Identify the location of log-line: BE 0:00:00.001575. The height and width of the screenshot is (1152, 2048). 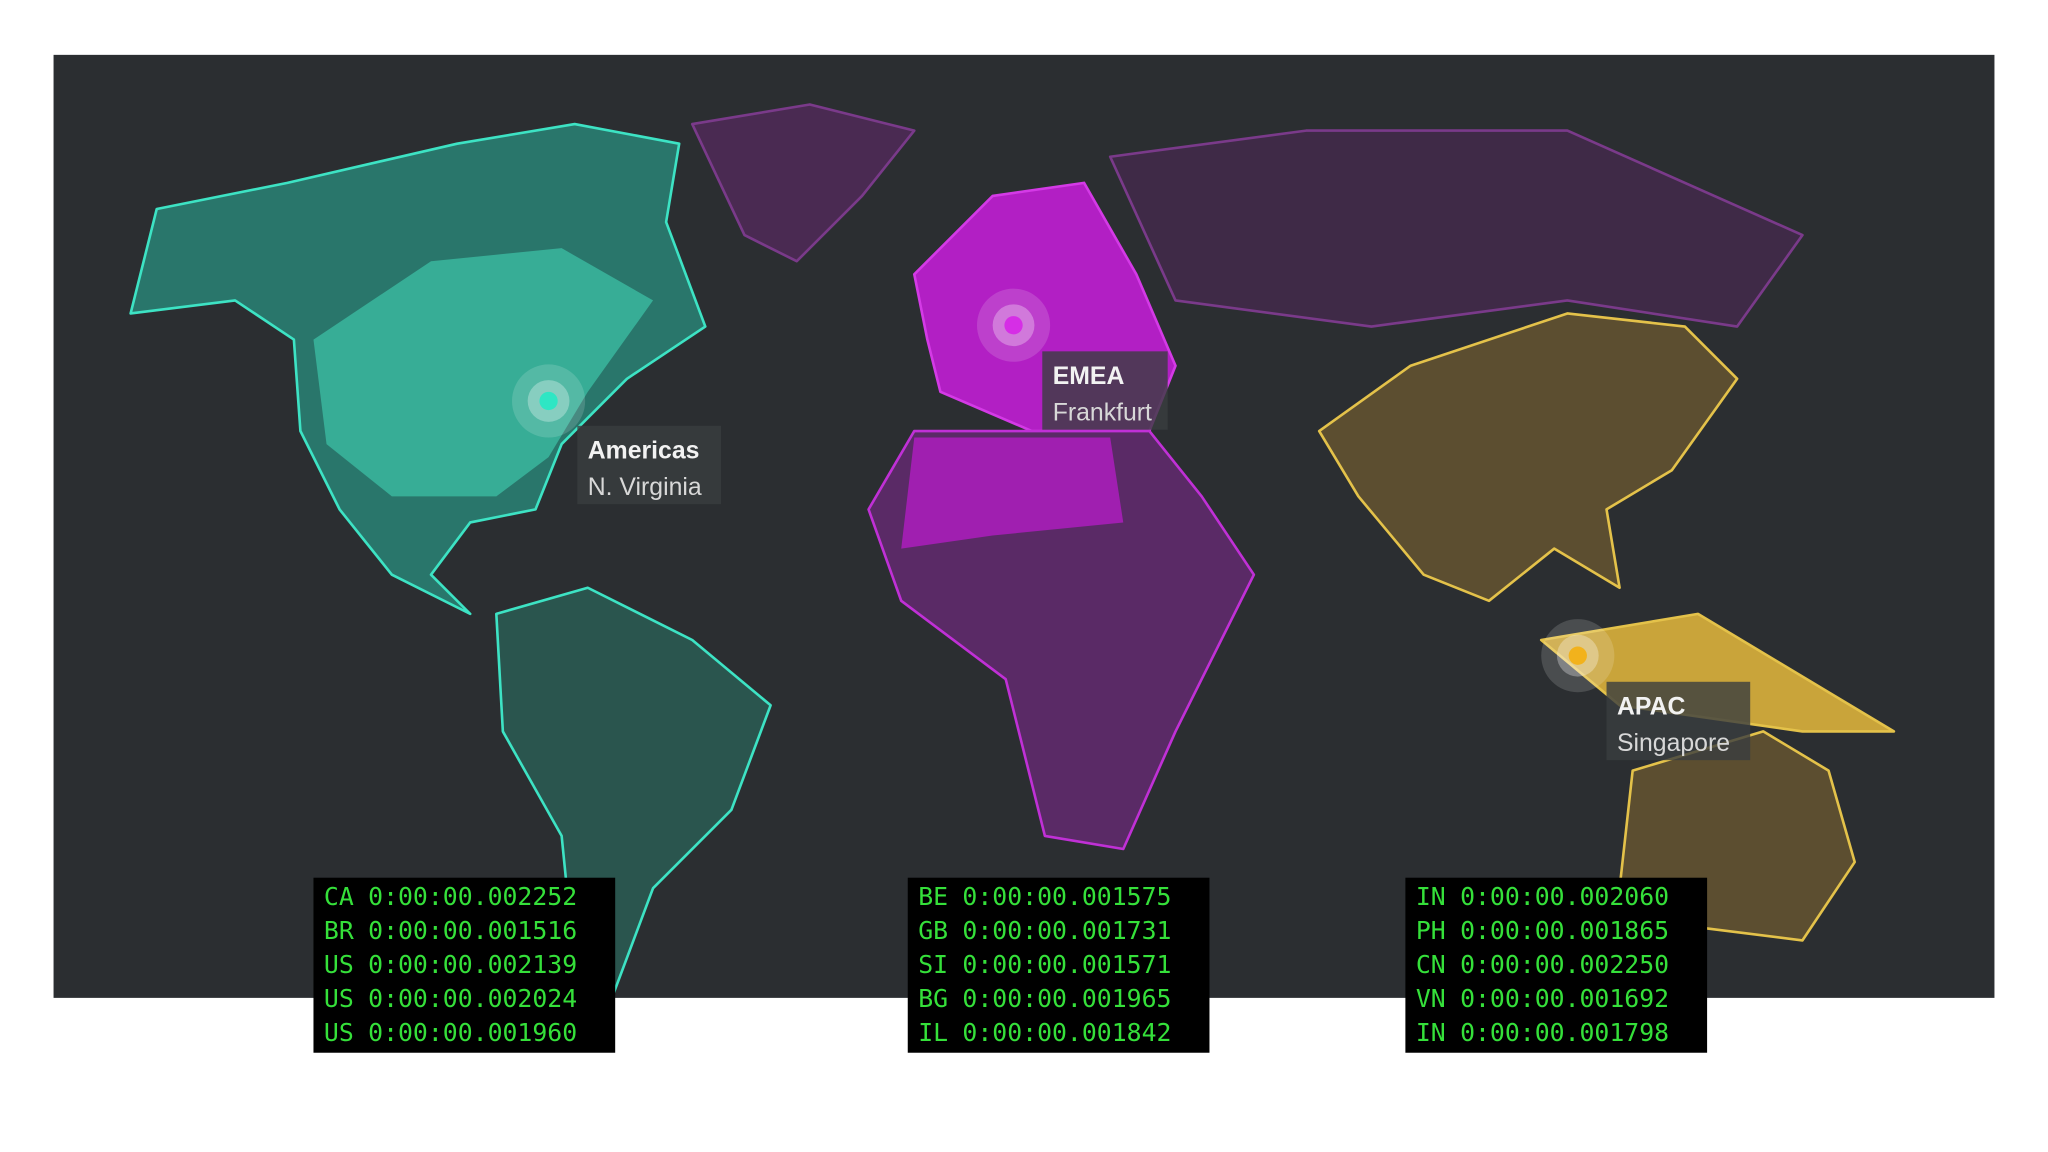
(1044, 896).